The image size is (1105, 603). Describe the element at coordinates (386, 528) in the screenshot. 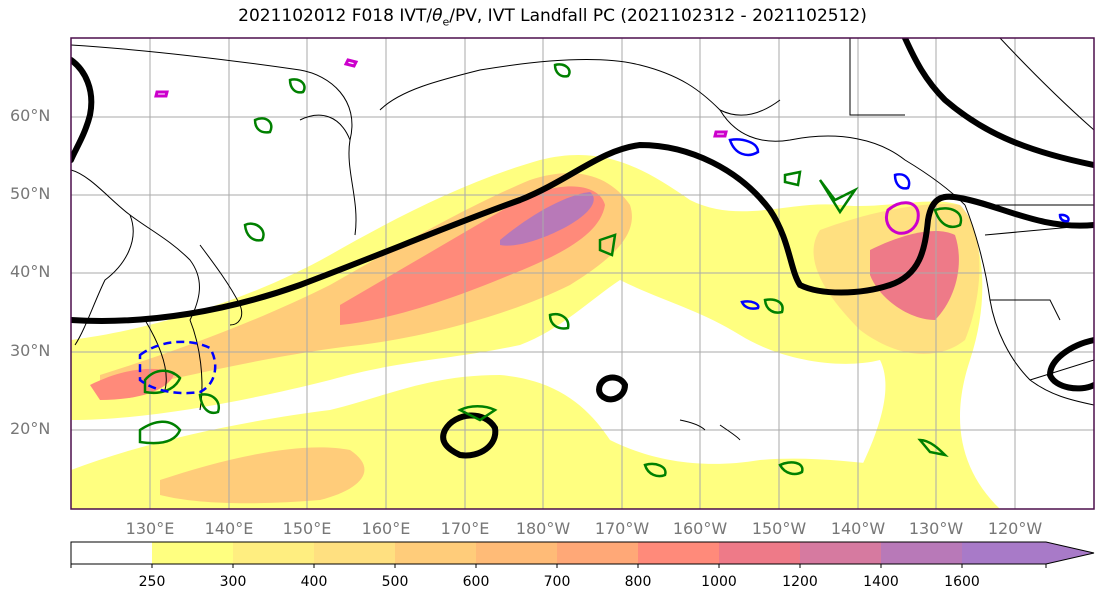

I see `lon-label-160e: 160°E` at that location.